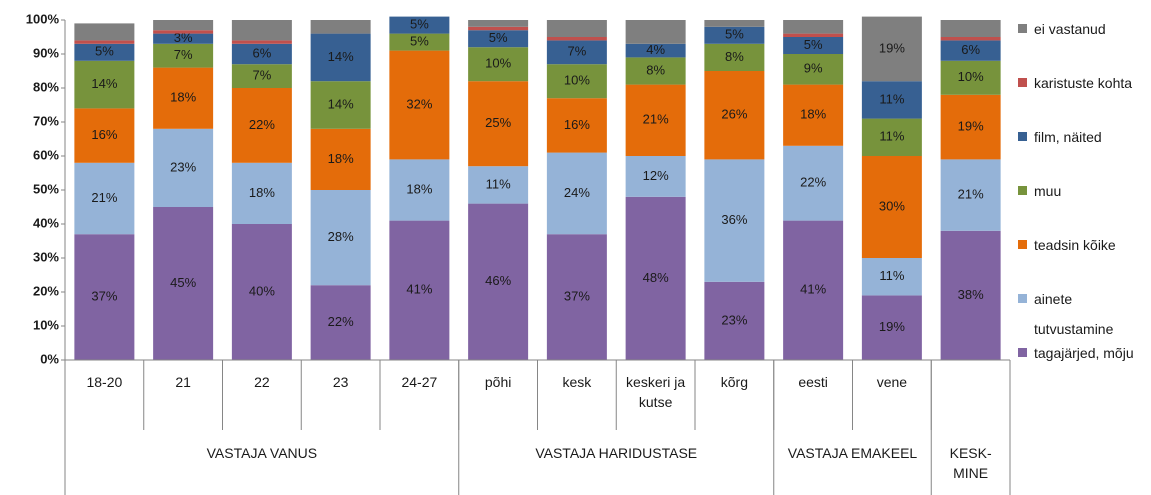 The height and width of the screenshot is (495, 1151). Describe the element at coordinates (262, 453) in the screenshot. I see `group-label: VASTAJA VANUS` at that location.